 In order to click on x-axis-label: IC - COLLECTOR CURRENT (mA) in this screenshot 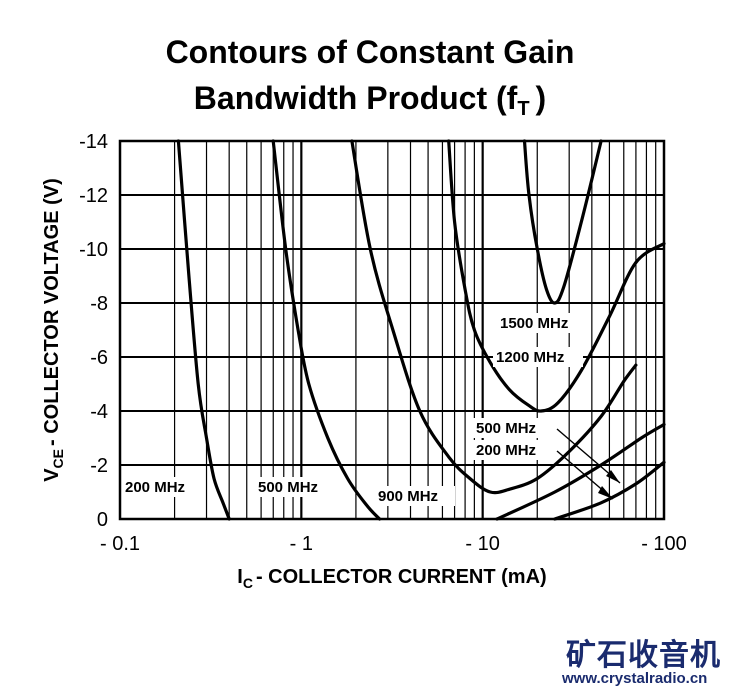, I will do `click(391, 578)`.